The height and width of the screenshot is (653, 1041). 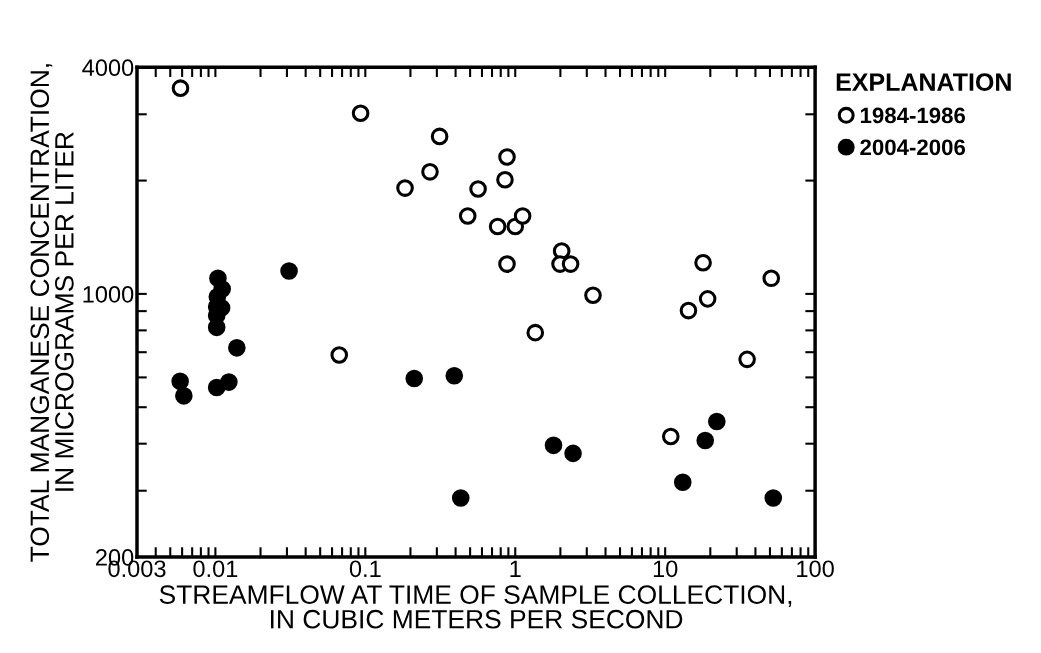 I want to click on legend-label: 1984-1986, so click(x=913, y=115).